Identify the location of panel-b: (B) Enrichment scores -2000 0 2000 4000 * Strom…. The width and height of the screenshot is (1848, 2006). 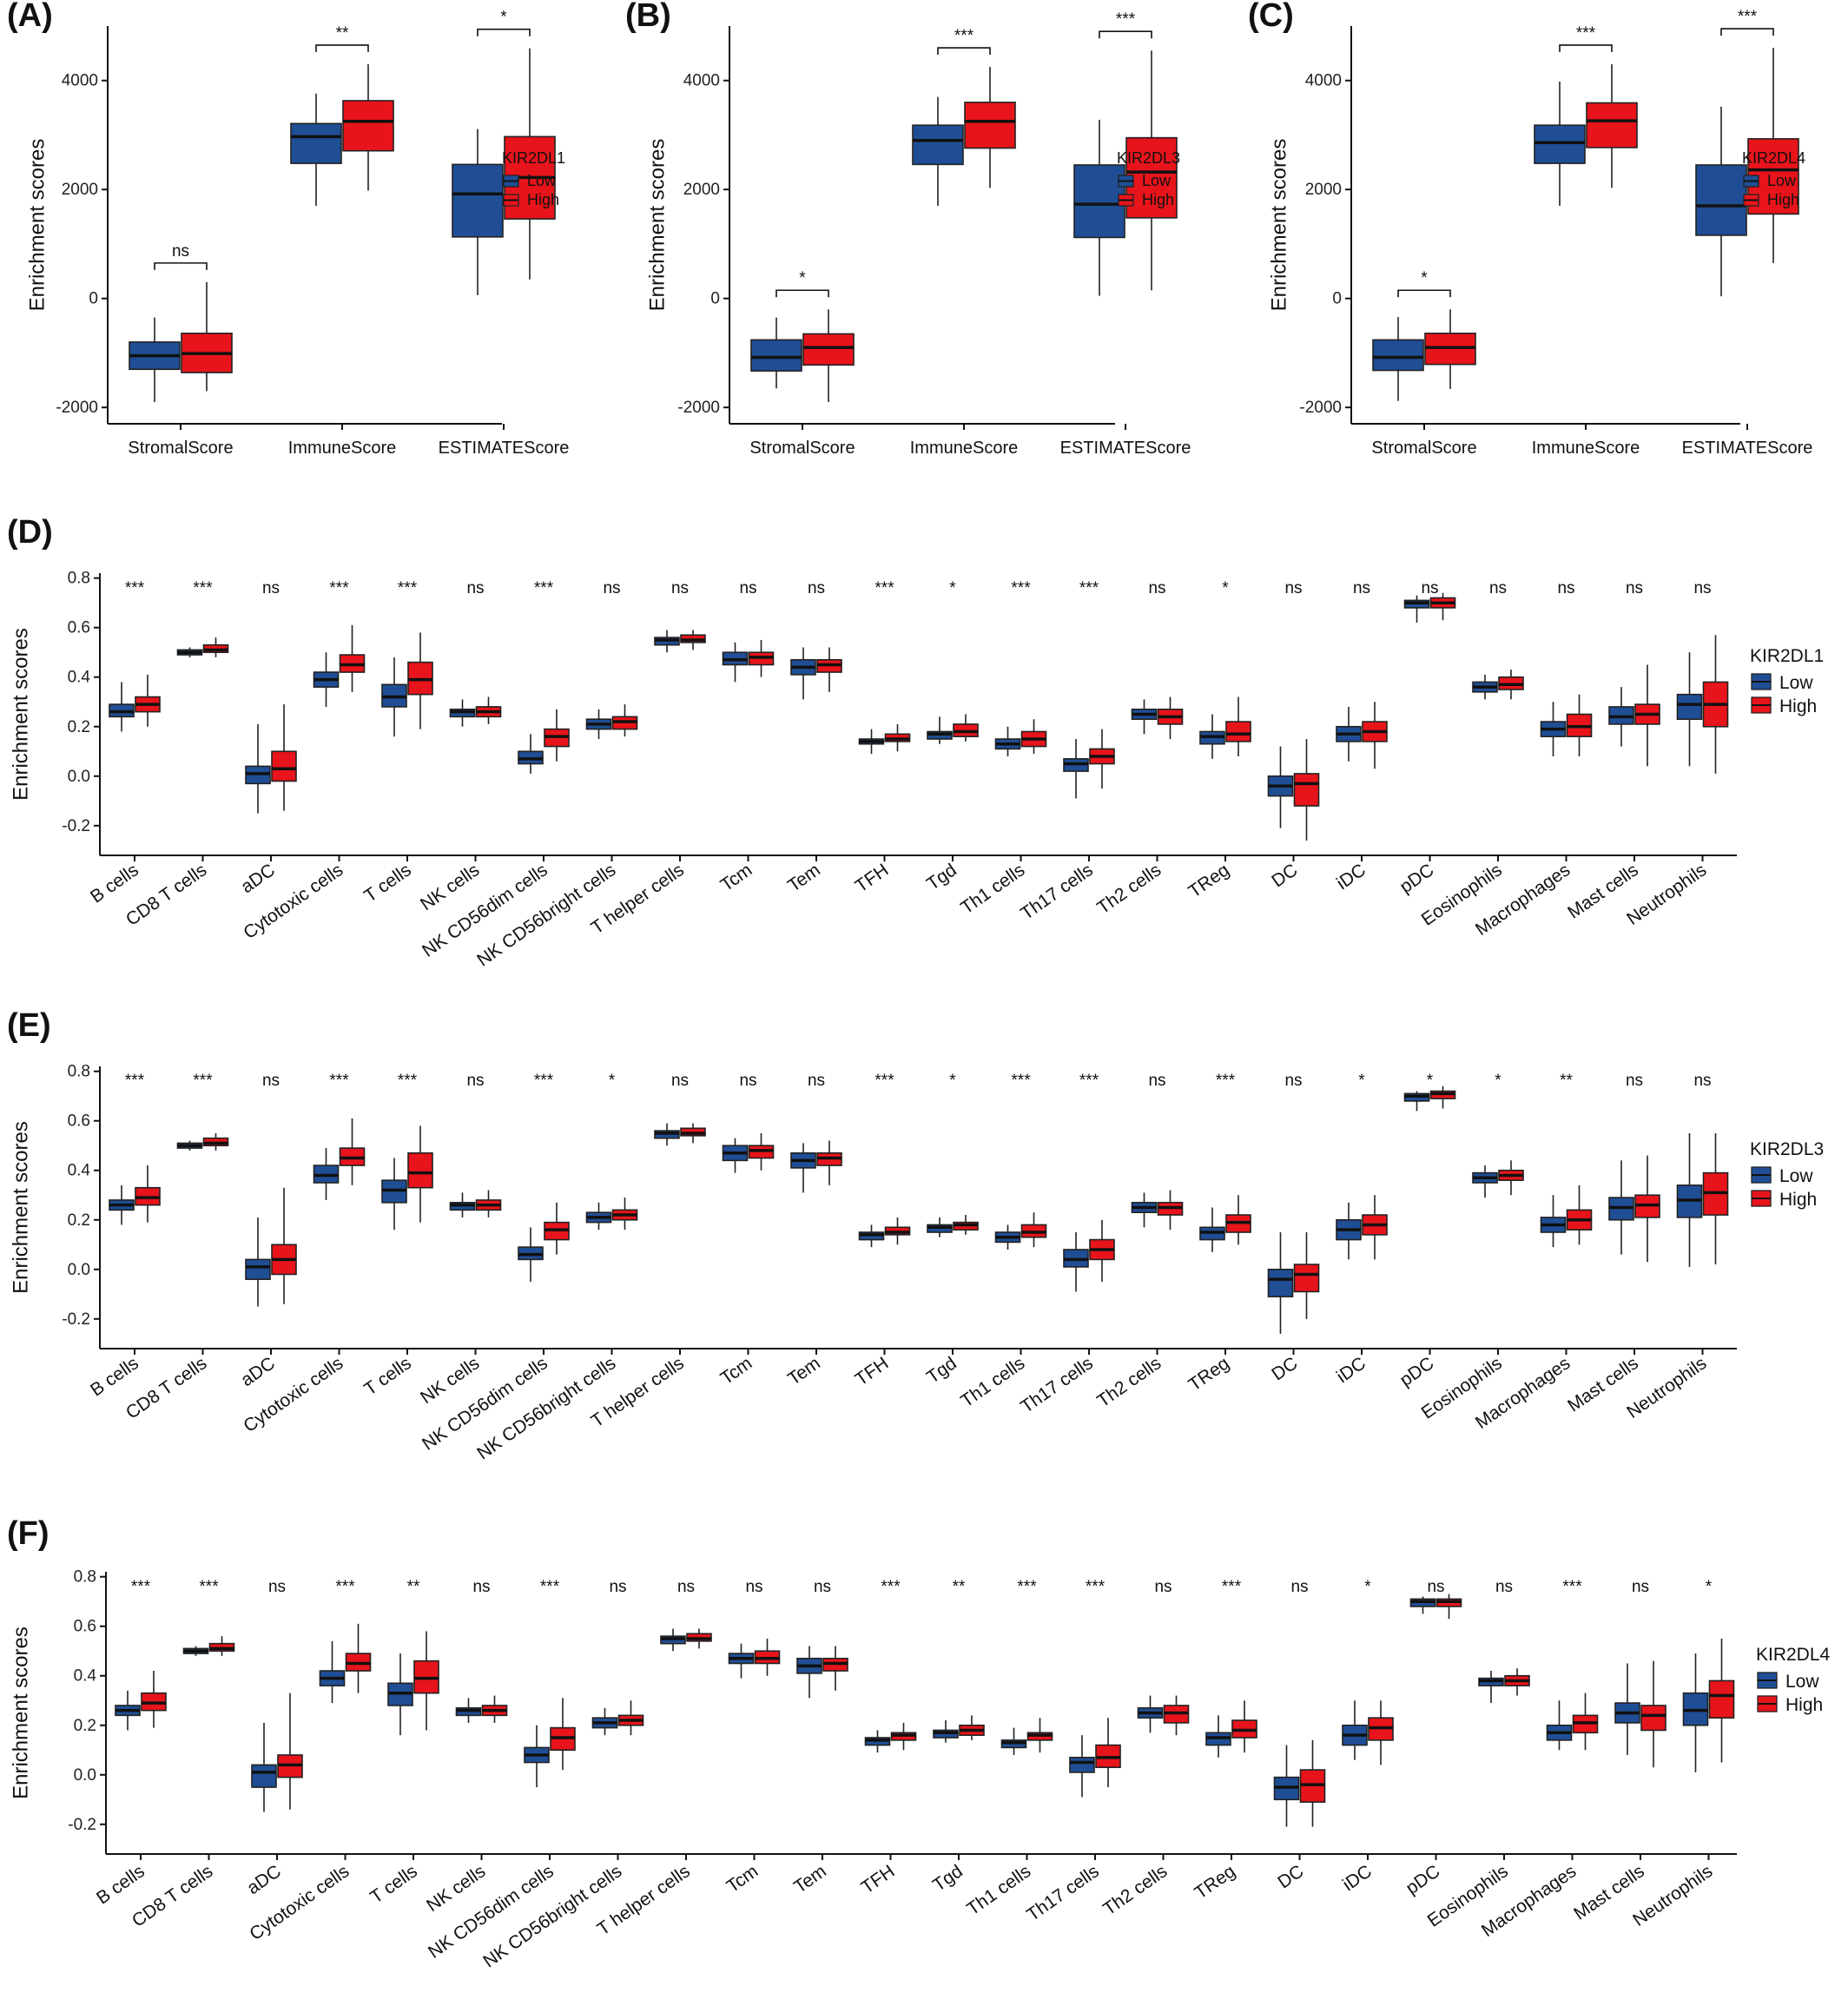
(908, 229).